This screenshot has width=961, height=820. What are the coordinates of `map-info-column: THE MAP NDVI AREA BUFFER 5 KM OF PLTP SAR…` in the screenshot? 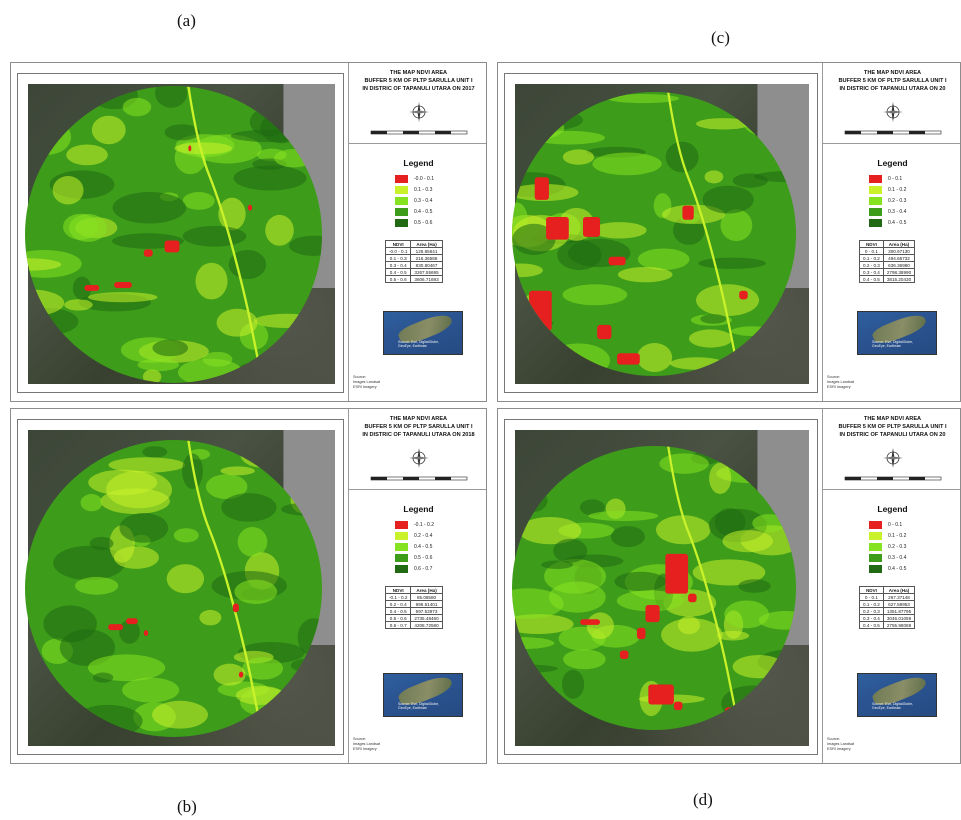 It's located at (417, 232).